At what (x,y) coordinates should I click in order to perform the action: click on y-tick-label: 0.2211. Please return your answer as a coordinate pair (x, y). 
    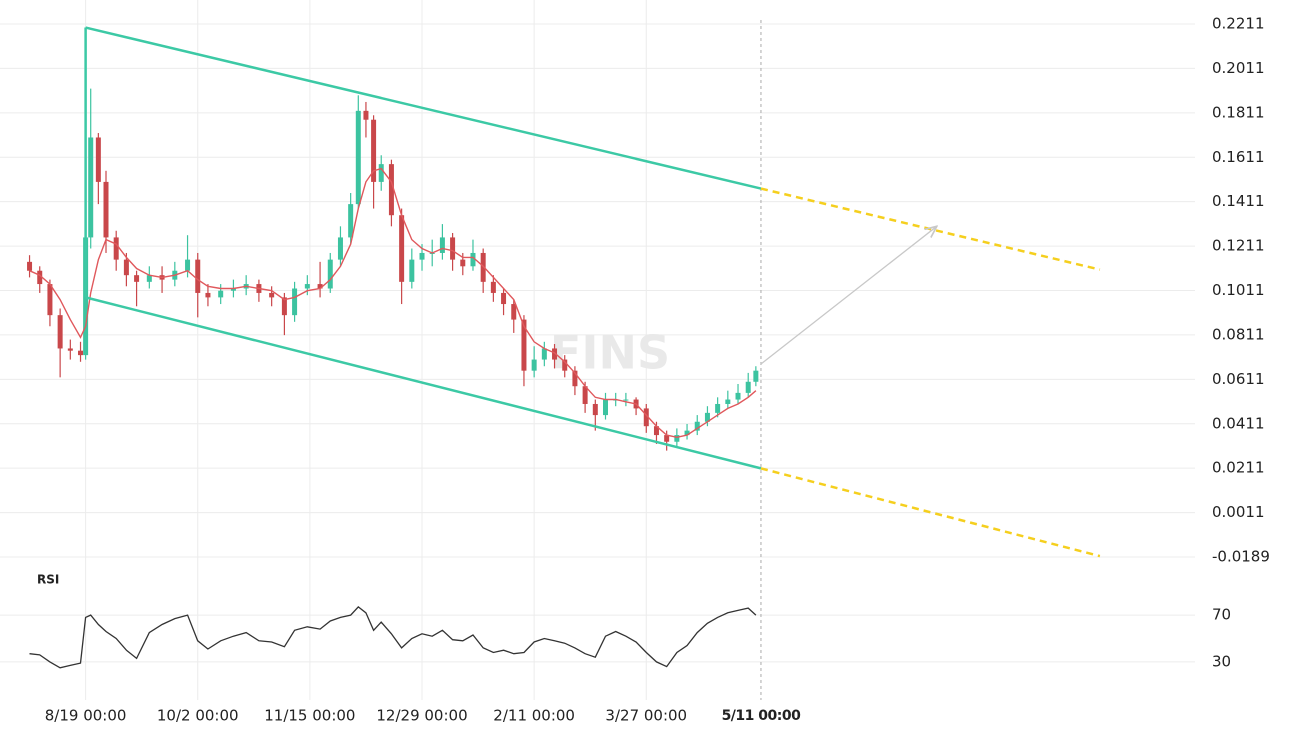
    Looking at the image, I should click on (1238, 24).